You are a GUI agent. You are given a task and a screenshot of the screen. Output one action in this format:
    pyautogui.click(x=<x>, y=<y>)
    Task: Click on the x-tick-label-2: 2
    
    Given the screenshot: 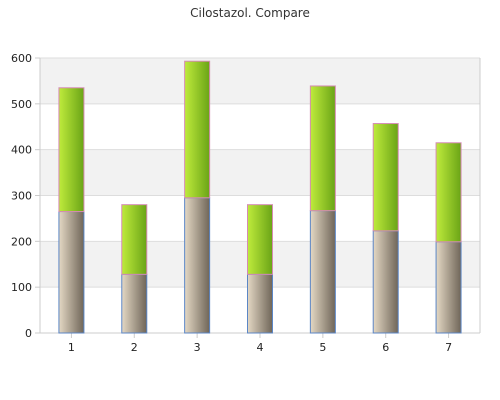 What is the action you would take?
    pyautogui.click(x=134, y=347)
    